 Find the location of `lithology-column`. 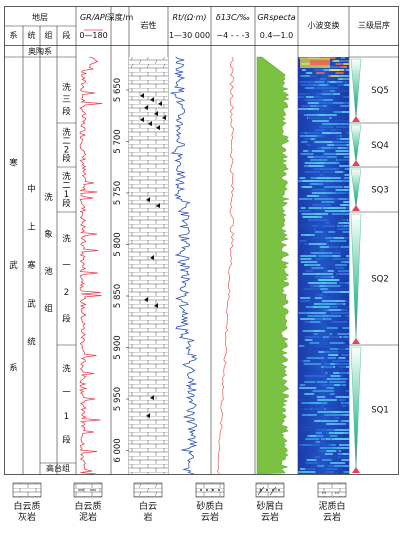

lithology-column is located at coordinates (148, 265).